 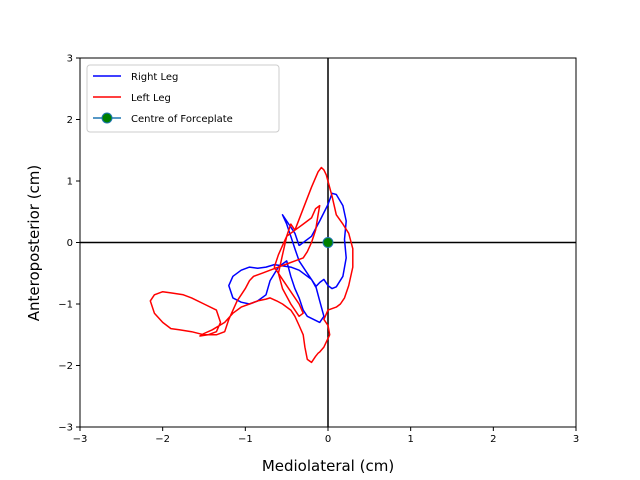 I want to click on legend-box, so click(x=183, y=98).